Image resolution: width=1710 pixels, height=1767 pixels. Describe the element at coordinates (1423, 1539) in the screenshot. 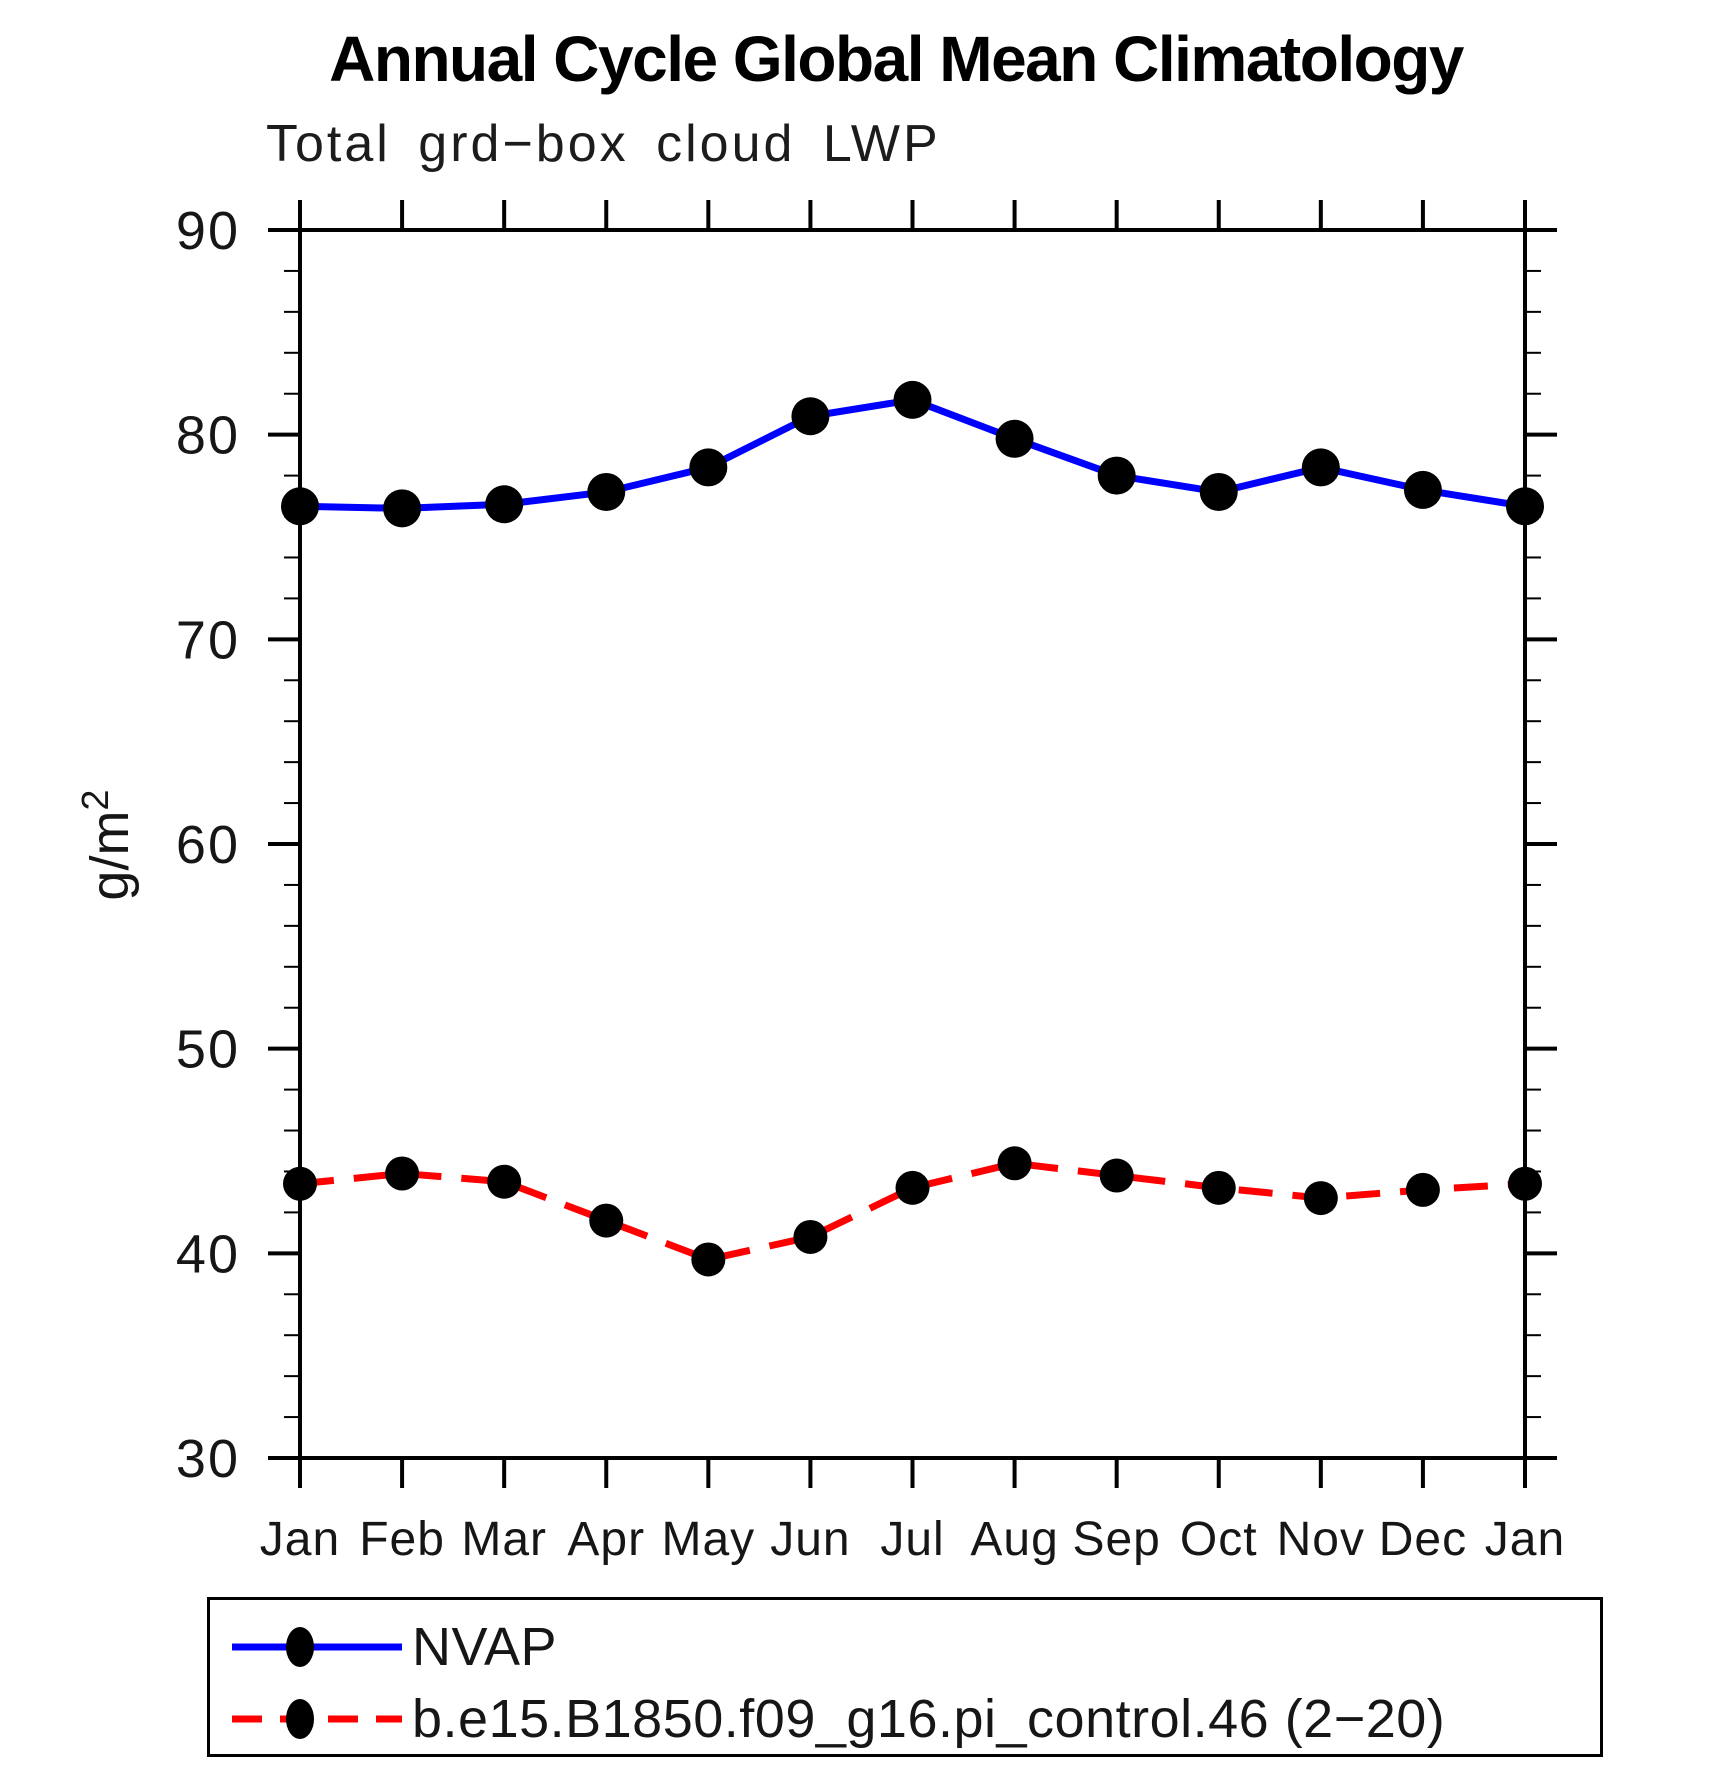

I see `x-tick-label: Dec` at that location.